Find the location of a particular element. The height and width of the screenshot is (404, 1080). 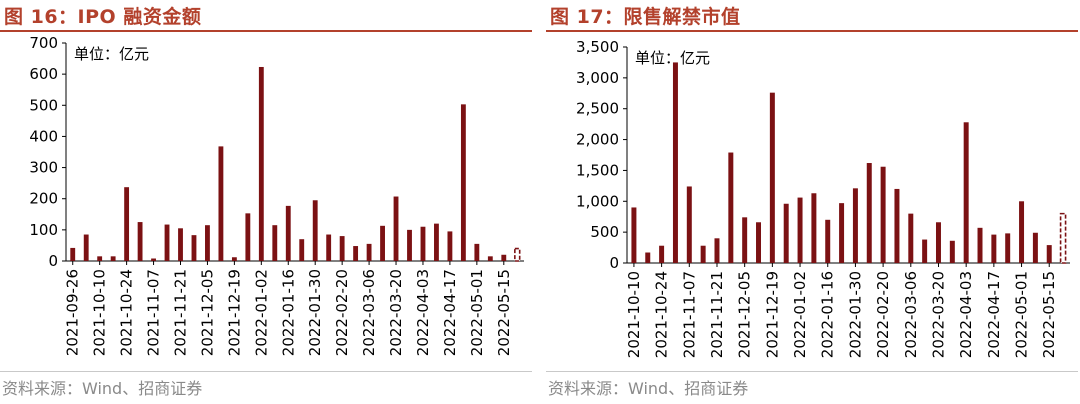

x-tick-label: 2022-02-20 is located at coordinates (342, 312).